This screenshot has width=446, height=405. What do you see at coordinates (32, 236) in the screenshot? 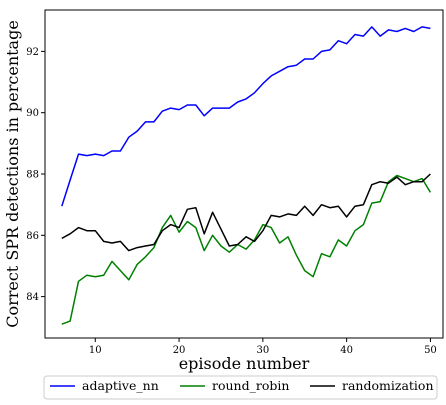
I see `y-tick-label: 86` at bounding box center [32, 236].